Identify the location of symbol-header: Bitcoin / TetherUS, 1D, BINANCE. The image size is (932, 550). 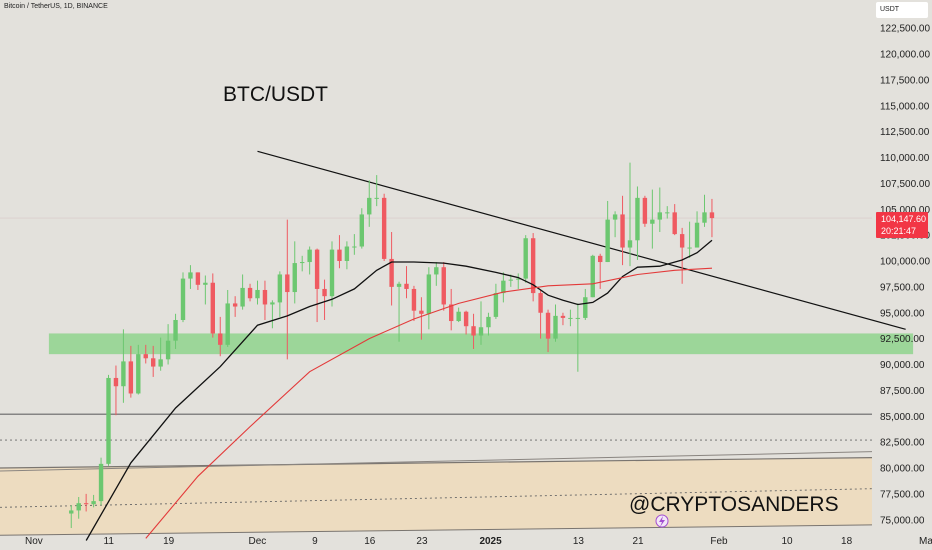
(56, 6).